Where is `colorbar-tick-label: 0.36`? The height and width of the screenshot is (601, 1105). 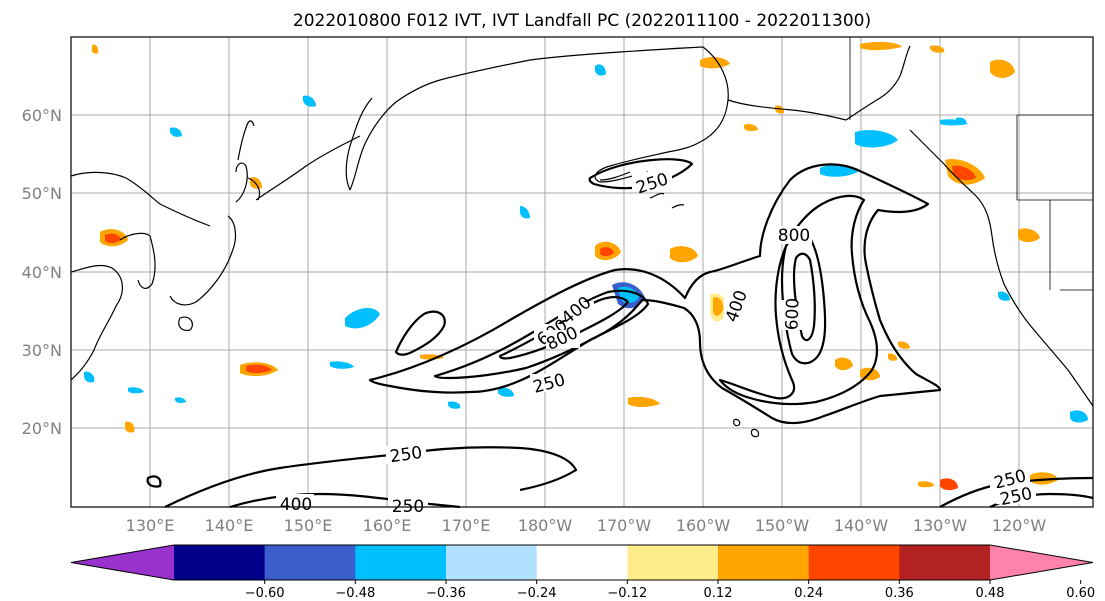 colorbar-tick-label: 0.36 is located at coordinates (899, 593).